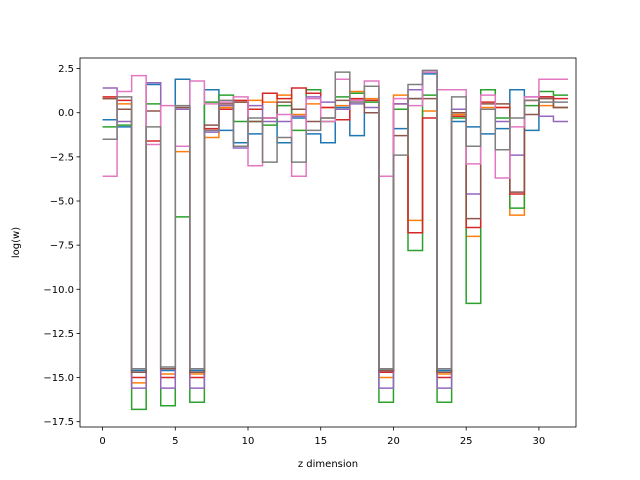  What do you see at coordinates (320, 441) in the screenshot?
I see `x-tick-label: 15` at bounding box center [320, 441].